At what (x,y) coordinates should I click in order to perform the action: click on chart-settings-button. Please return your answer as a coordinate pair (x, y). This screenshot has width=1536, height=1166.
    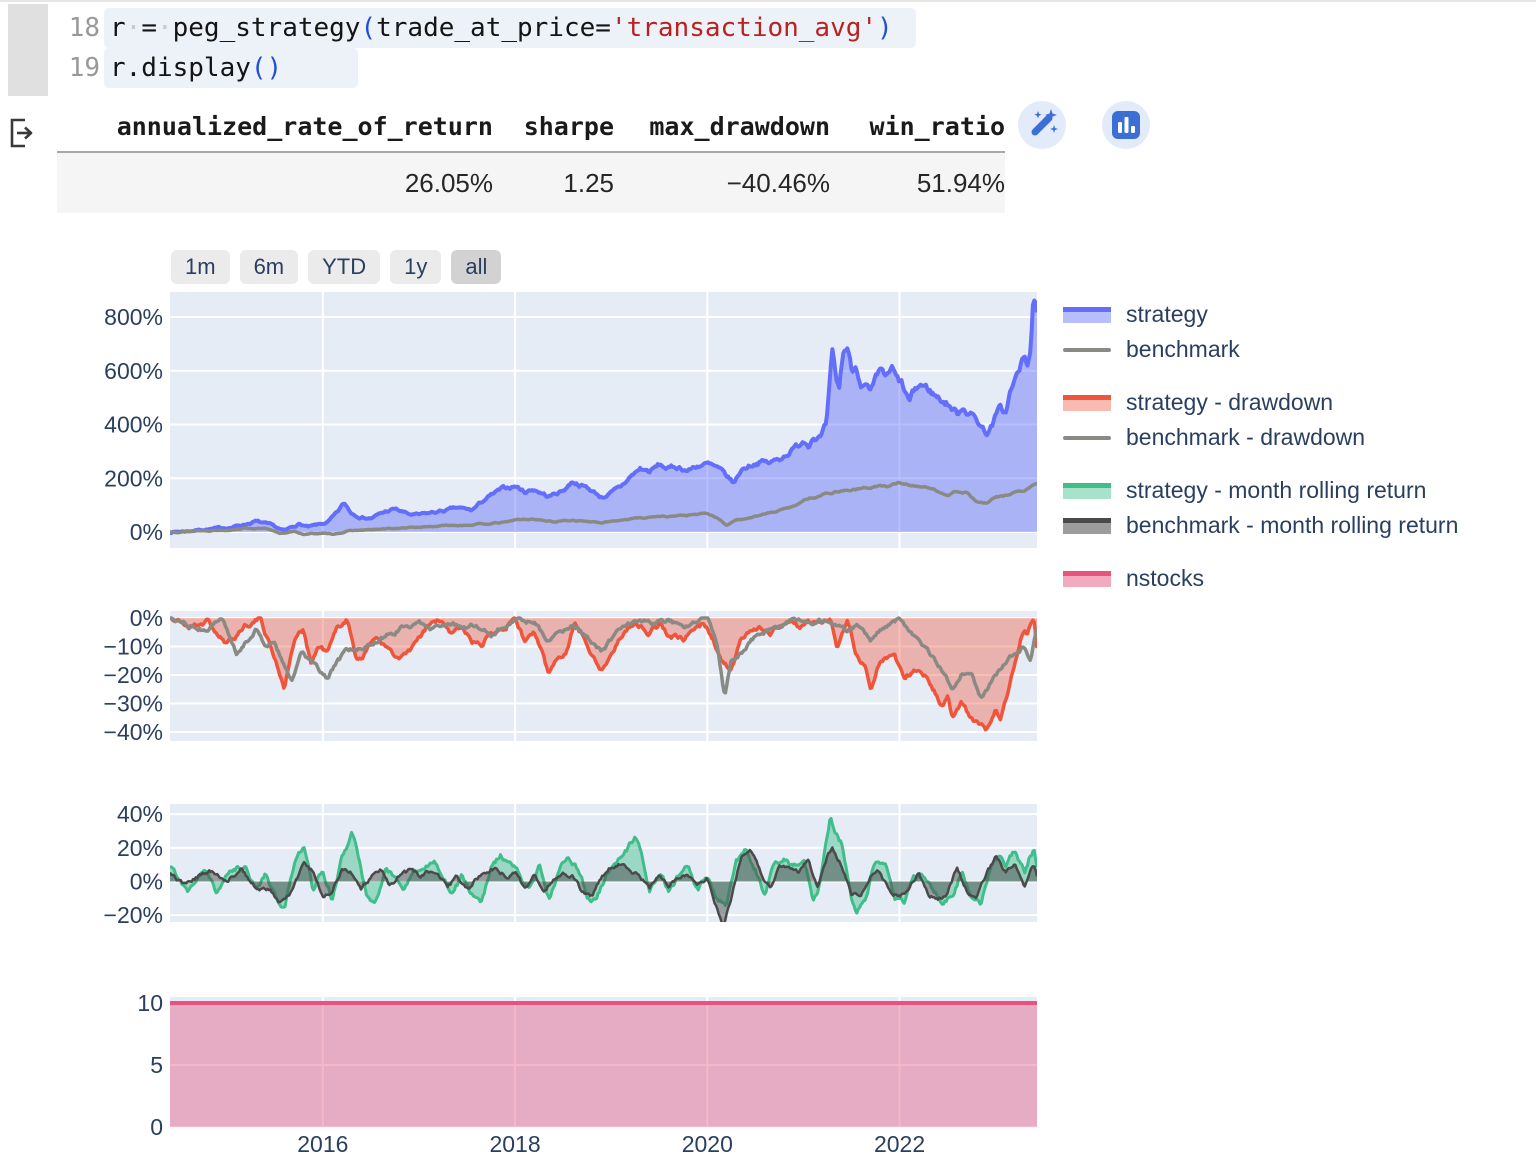
    Looking at the image, I should click on (1126, 125).